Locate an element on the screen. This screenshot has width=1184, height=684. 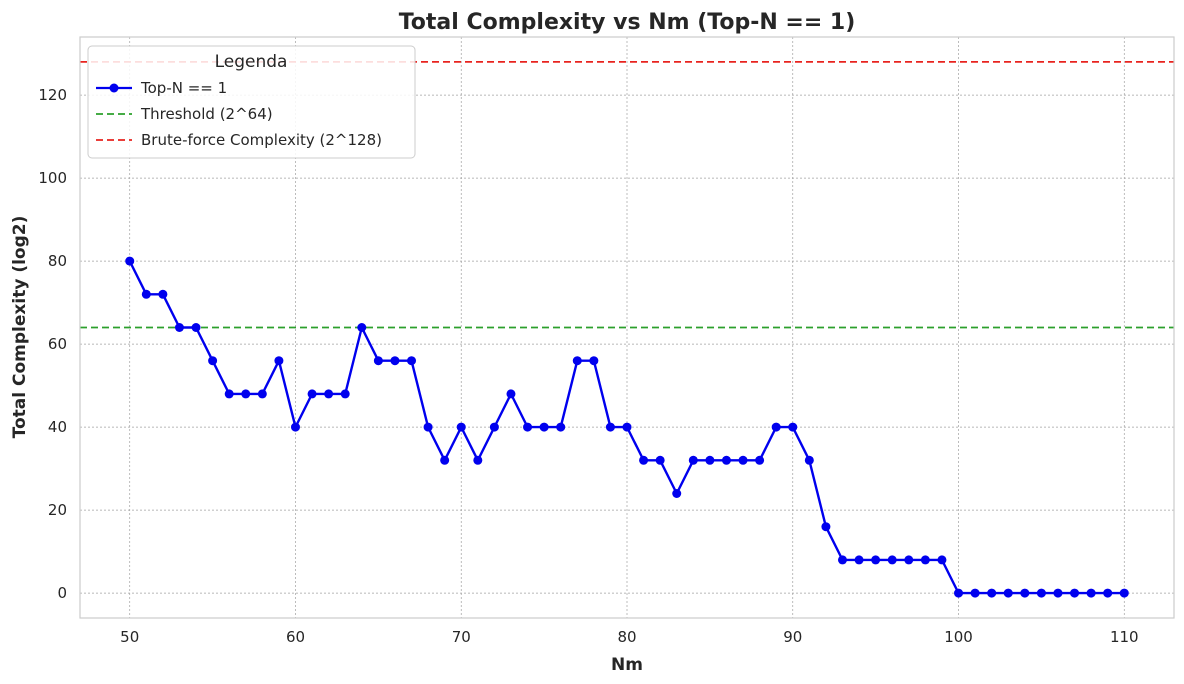
y-tick-label: 0 is located at coordinates (62, 593).